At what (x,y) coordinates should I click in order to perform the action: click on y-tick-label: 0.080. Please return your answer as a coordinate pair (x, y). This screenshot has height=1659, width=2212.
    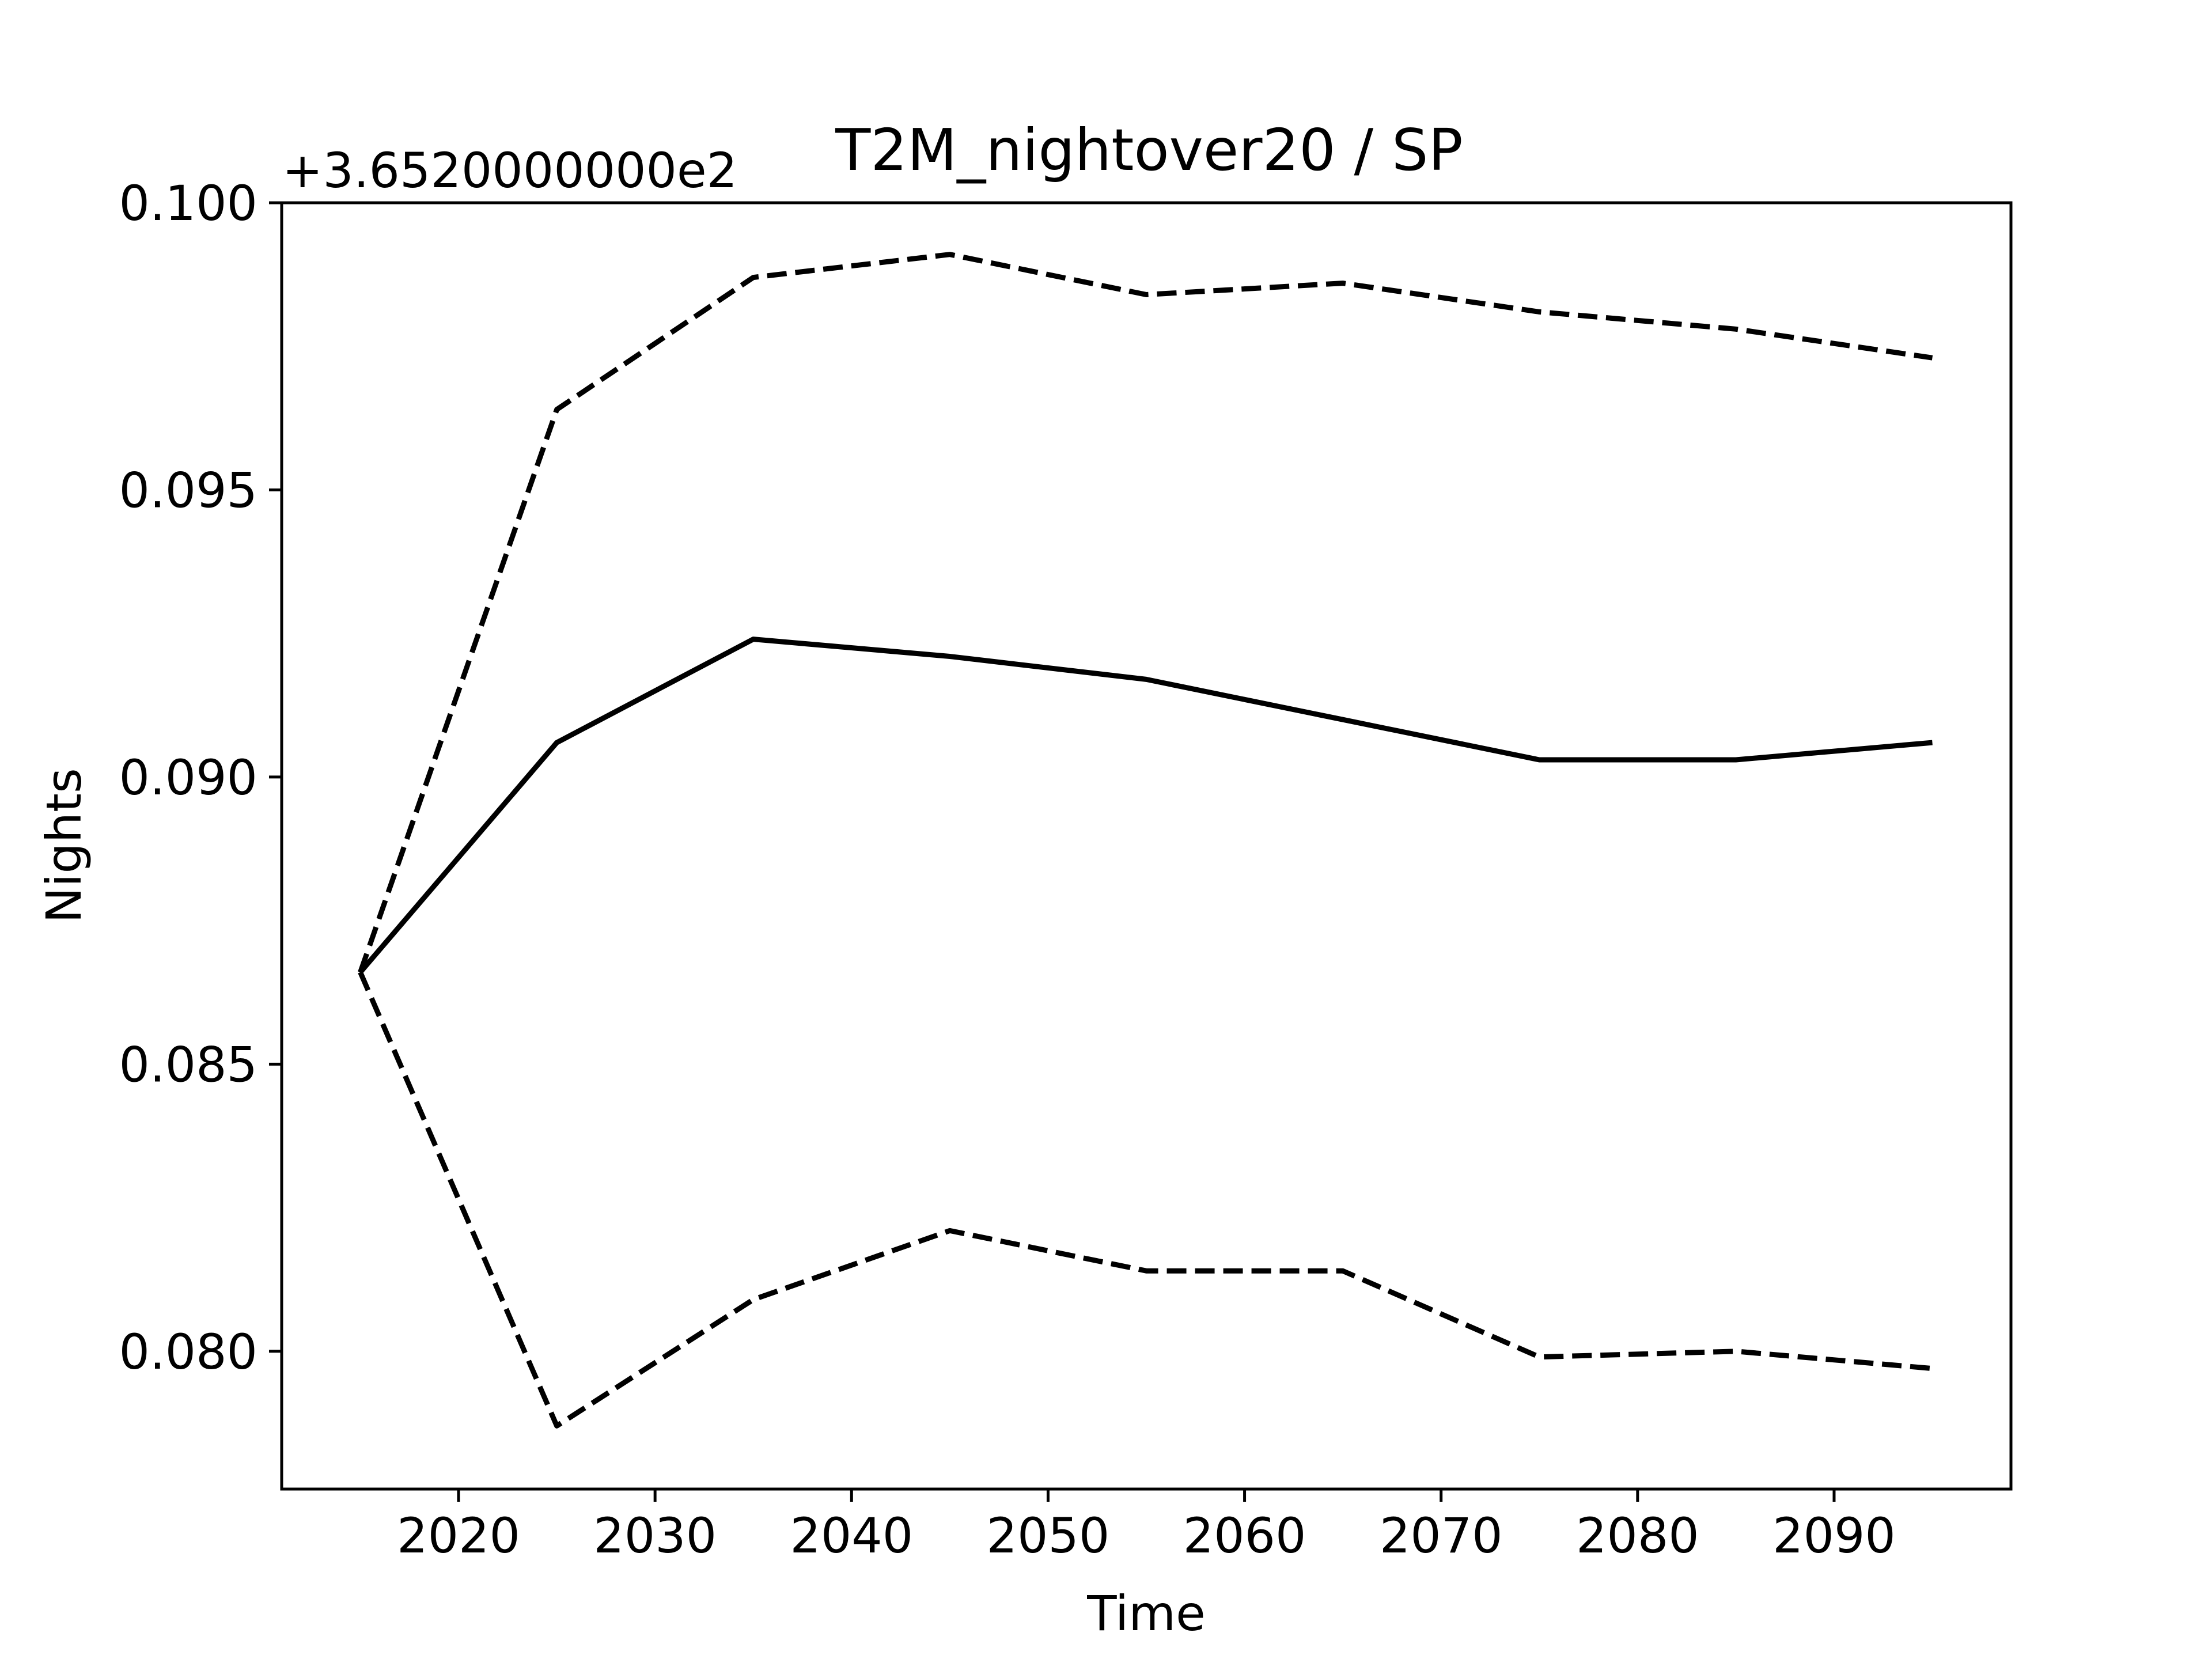
    Looking at the image, I should click on (188, 1352).